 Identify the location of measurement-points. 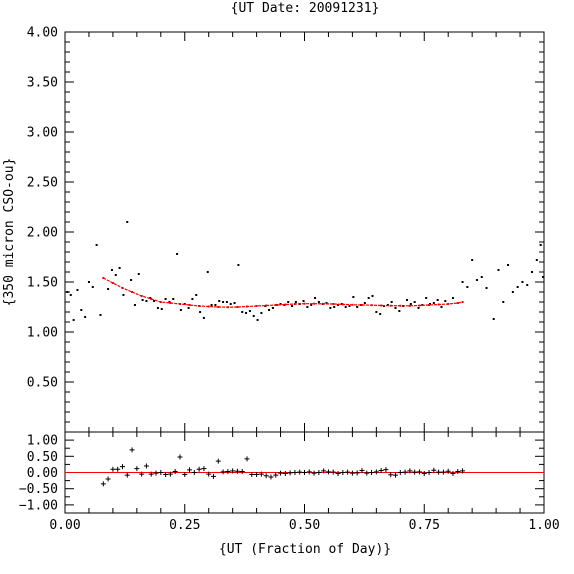
(305, 271).